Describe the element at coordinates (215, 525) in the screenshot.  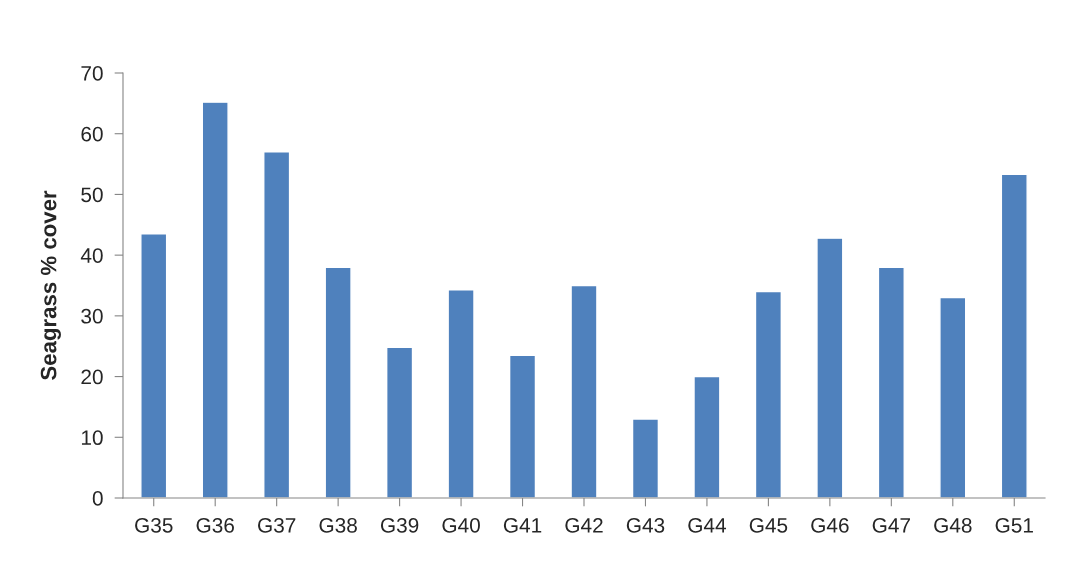
I see `x-tick-label: G36` at that location.